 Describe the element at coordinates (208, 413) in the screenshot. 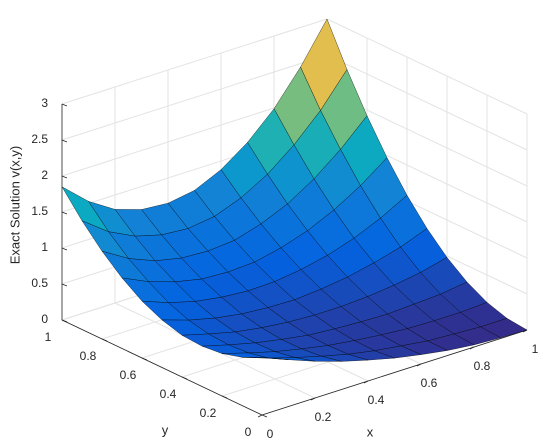

I see `y-tick-label: 0.2` at that location.